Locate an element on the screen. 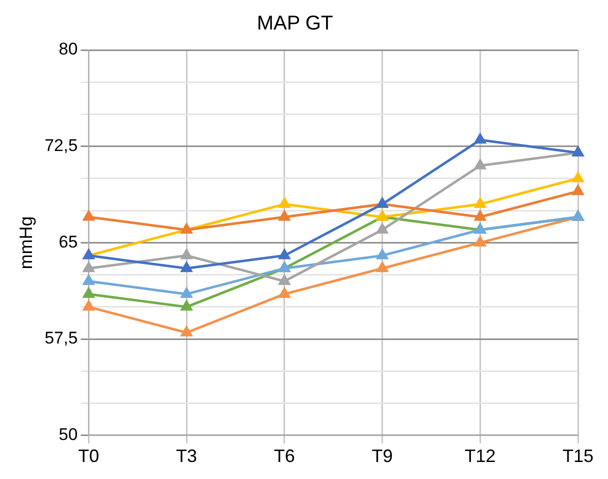 The width and height of the screenshot is (608, 479). x-tick-label: T3 is located at coordinates (187, 456).